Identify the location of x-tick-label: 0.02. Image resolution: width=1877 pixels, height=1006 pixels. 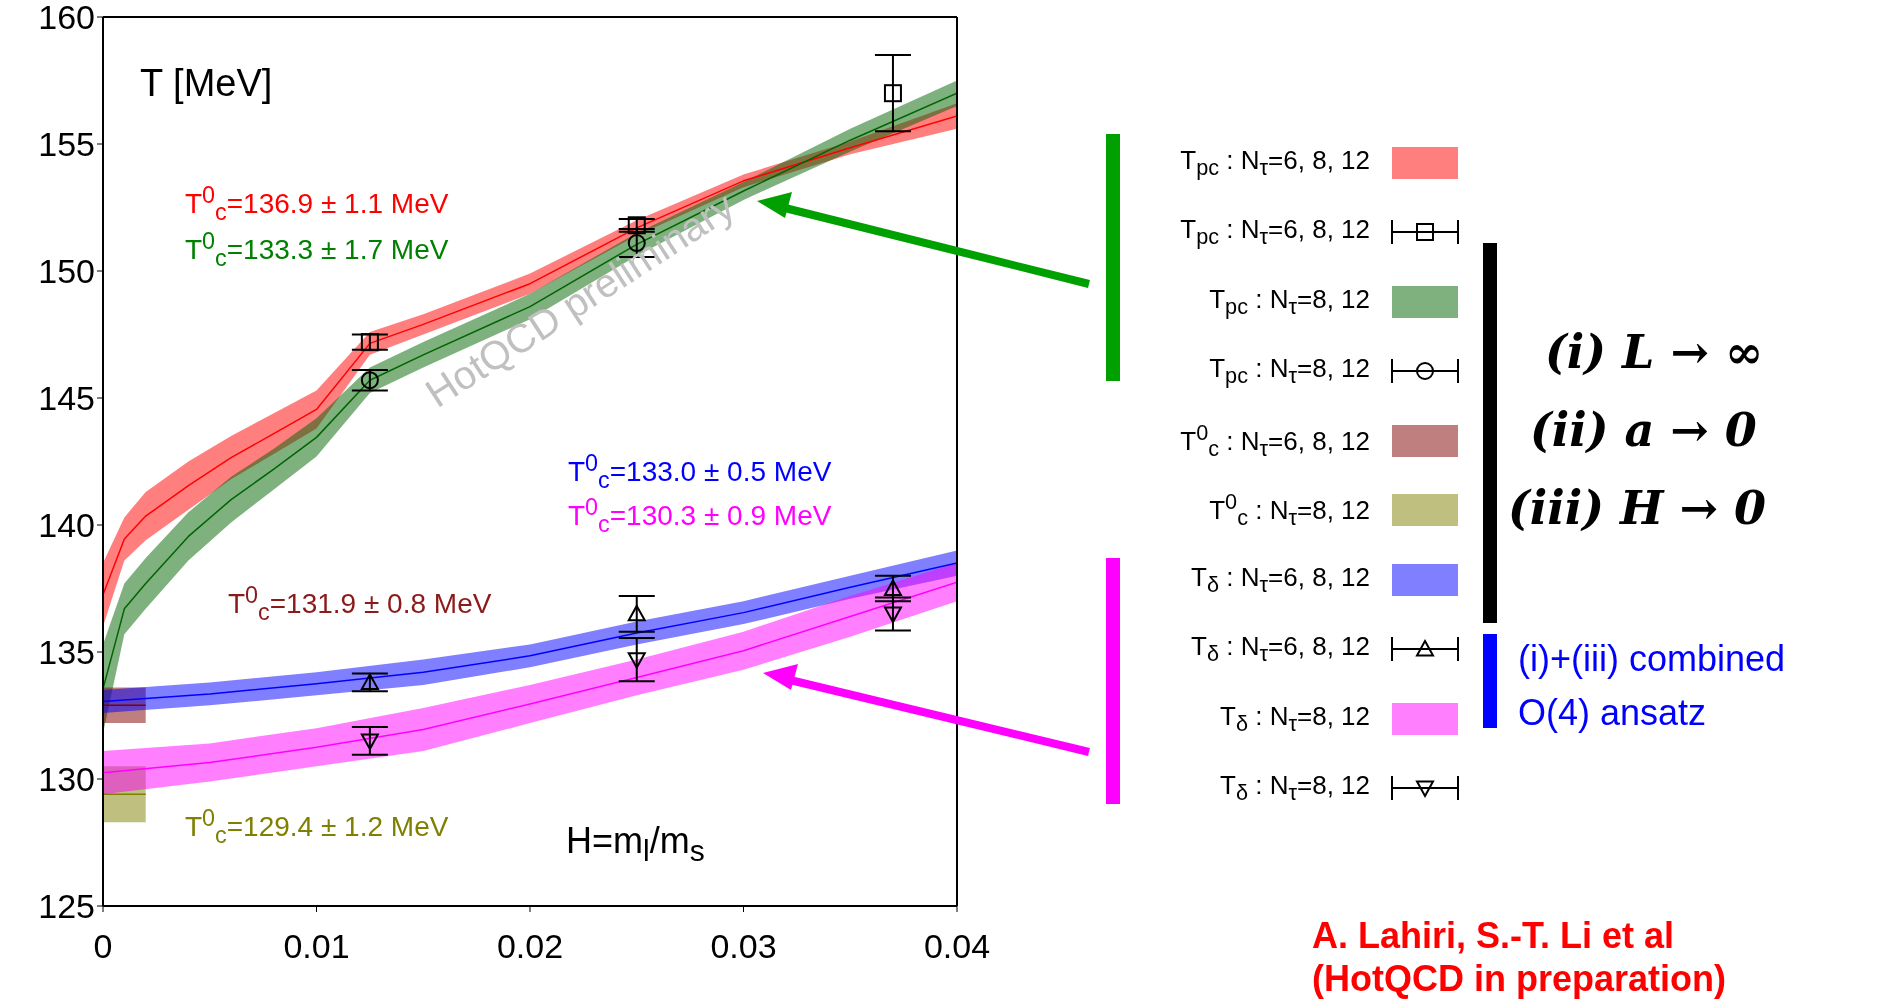
(530, 946).